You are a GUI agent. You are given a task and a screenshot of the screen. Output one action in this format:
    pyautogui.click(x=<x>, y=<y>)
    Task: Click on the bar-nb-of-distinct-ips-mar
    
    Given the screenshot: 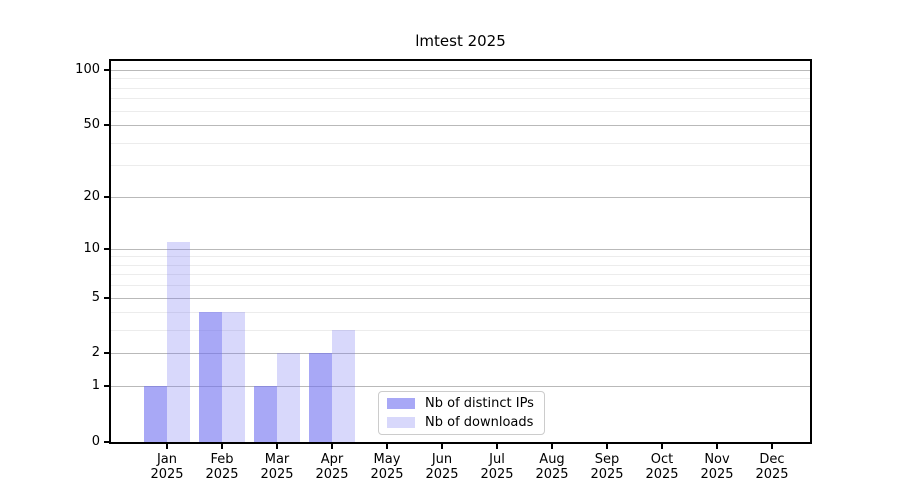 What is the action you would take?
    pyautogui.click(x=265, y=414)
    